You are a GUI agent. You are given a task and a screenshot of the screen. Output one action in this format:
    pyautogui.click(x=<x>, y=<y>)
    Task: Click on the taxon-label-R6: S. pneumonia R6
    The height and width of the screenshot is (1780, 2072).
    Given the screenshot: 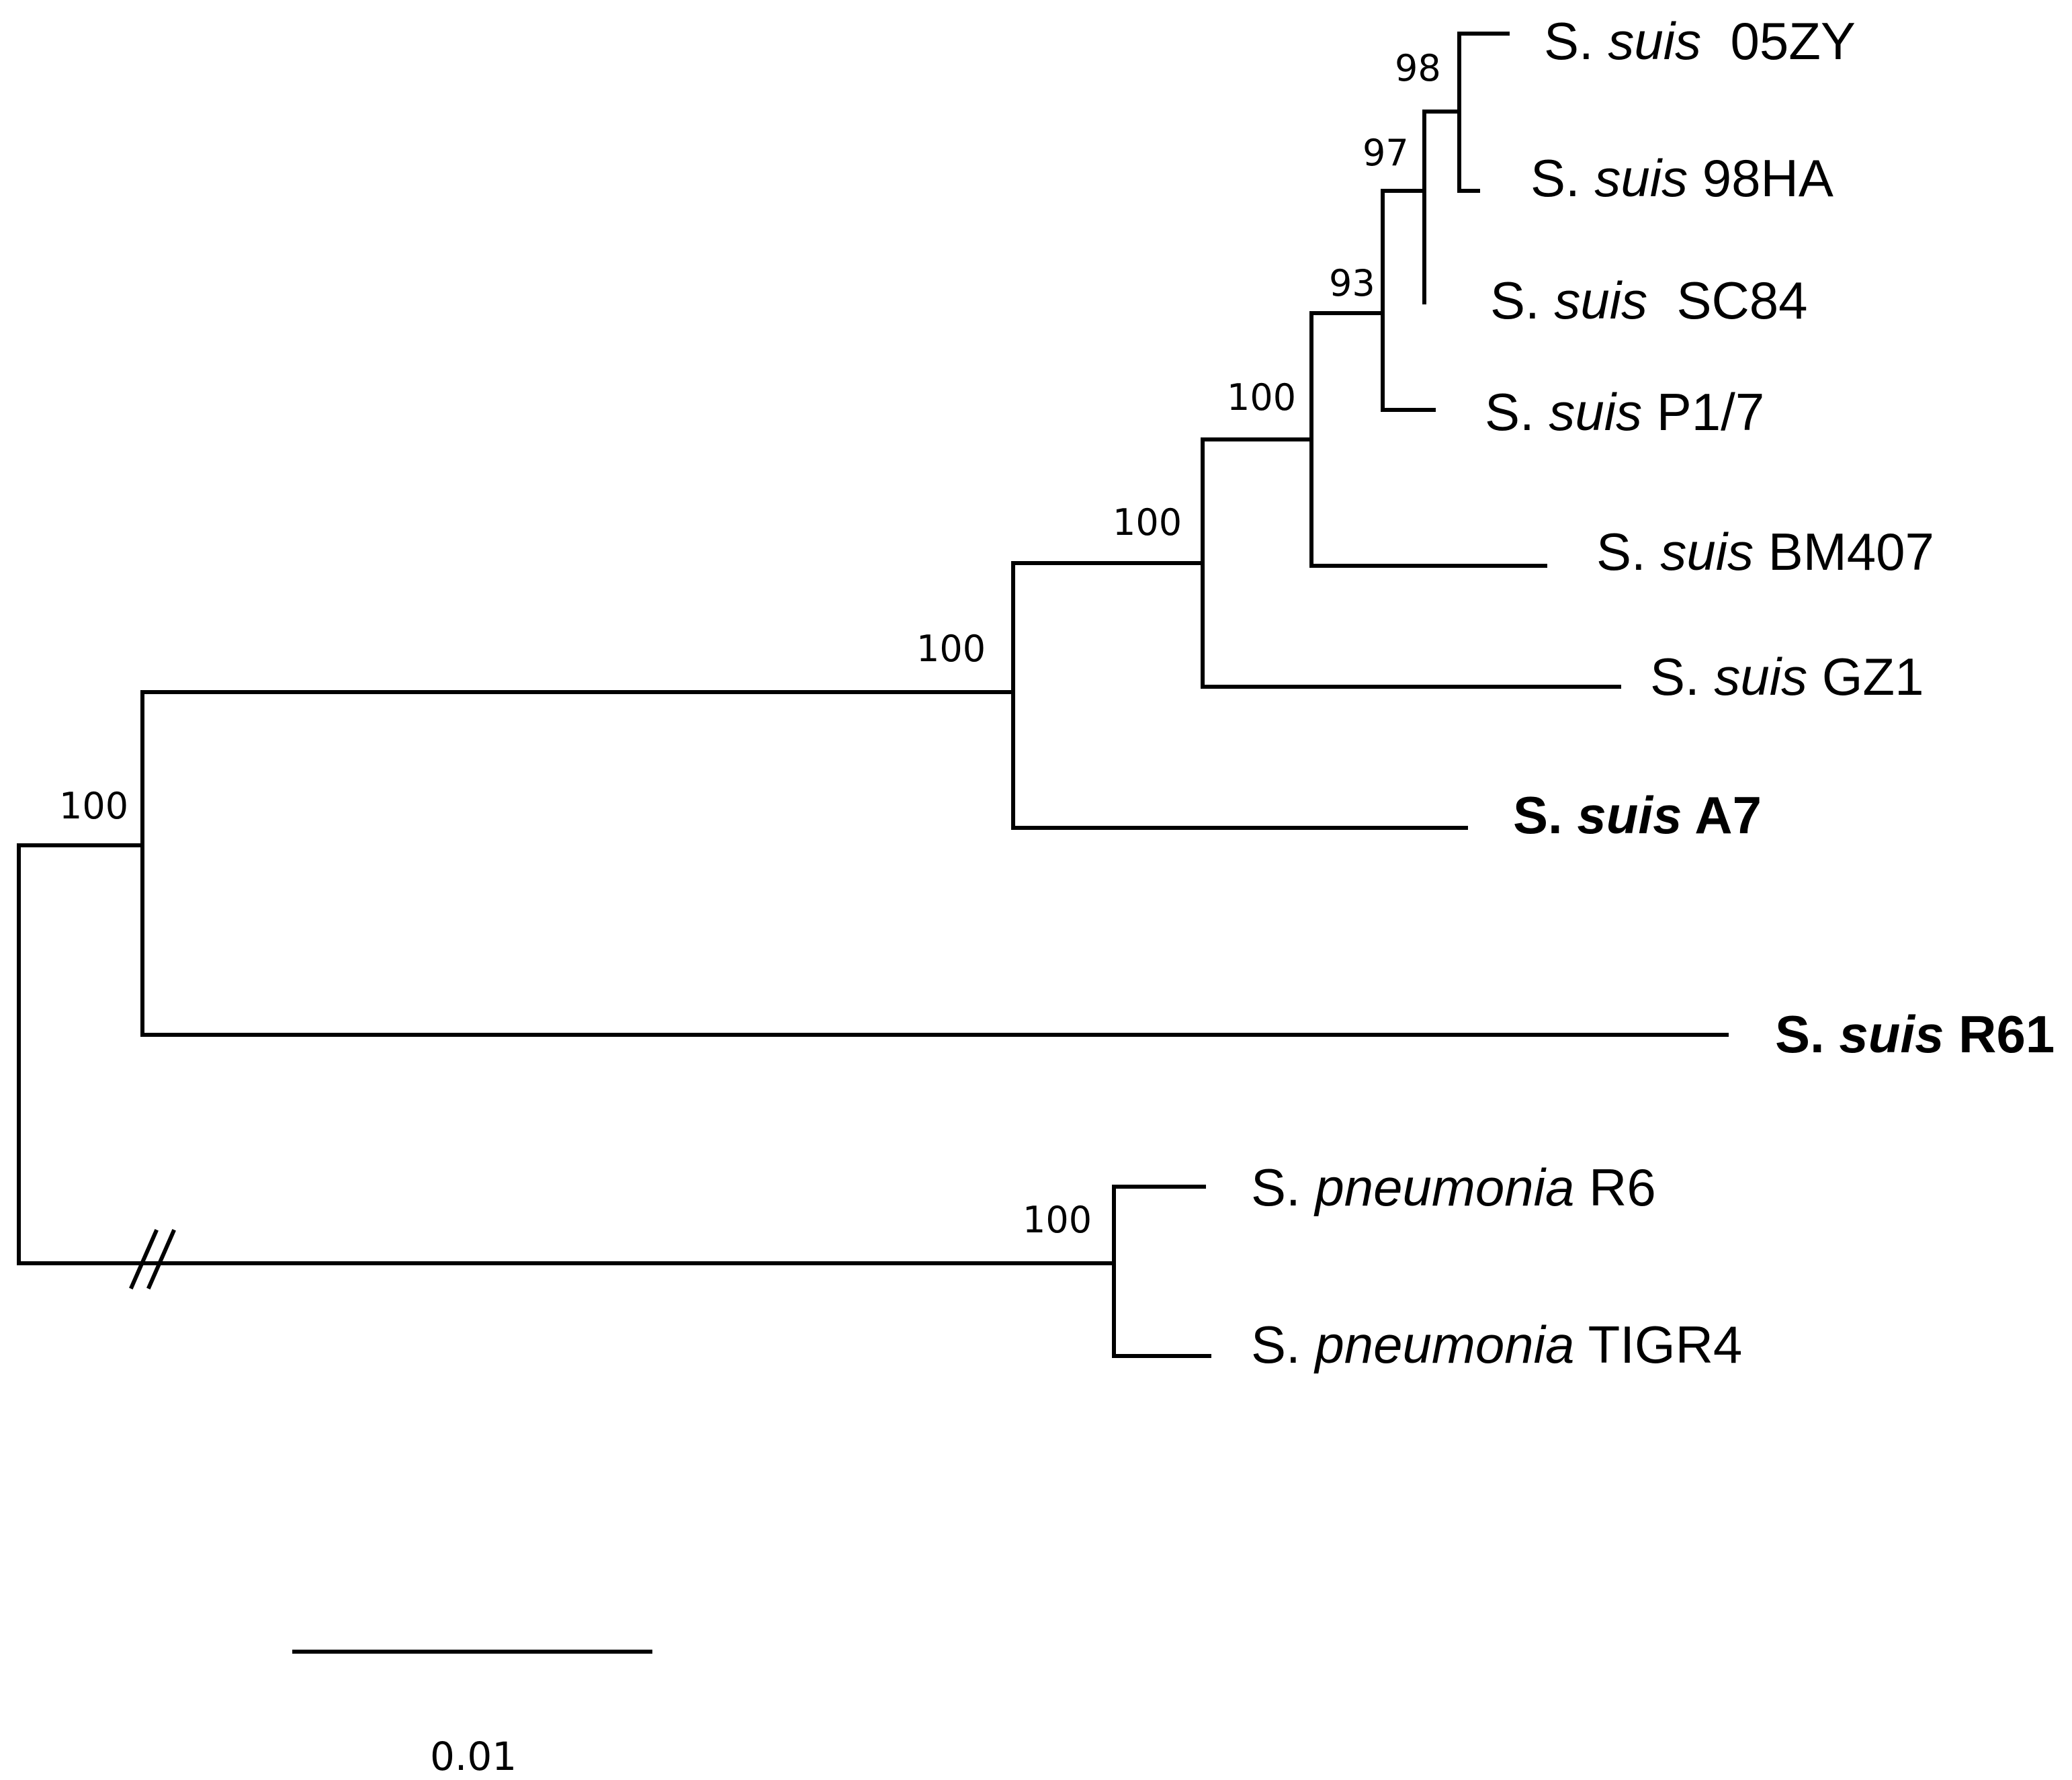 What is the action you would take?
    pyautogui.click(x=1453, y=1187)
    